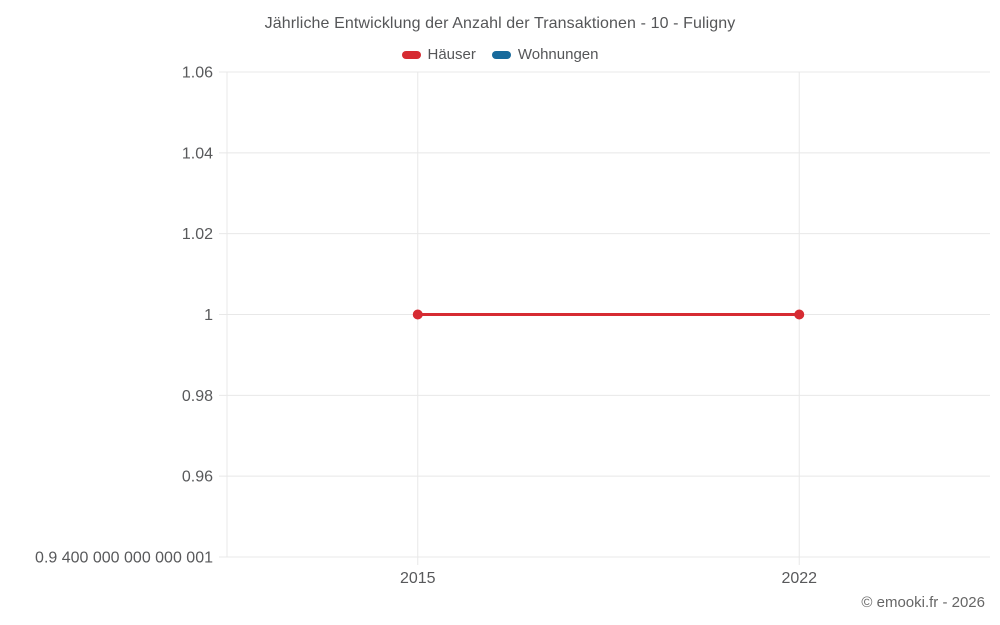  I want to click on legend-label-haeuser: Häuser, so click(451, 54).